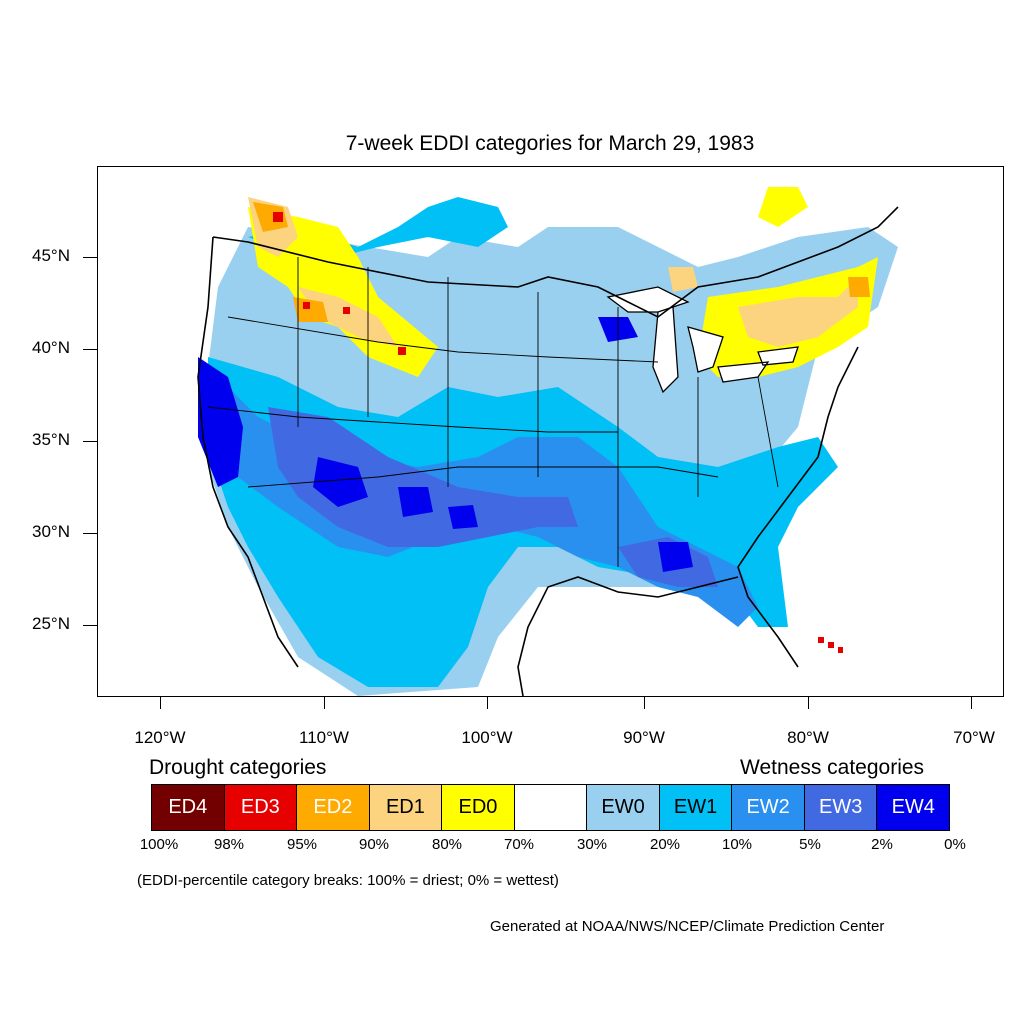  Describe the element at coordinates (882, 844) in the screenshot. I see `legend-break: 2%` at that location.